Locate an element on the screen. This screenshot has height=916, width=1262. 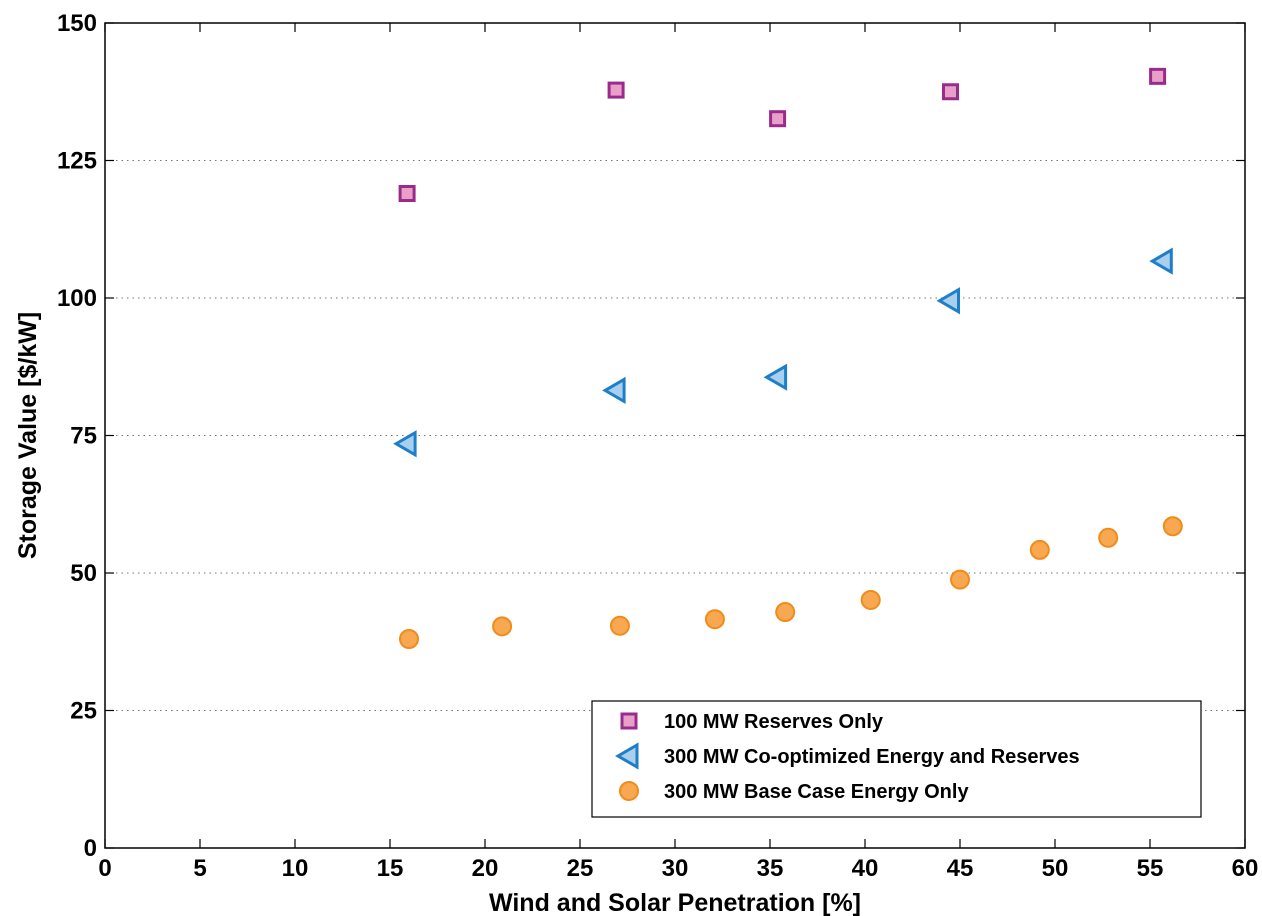
y-tick-label: 125 is located at coordinates (77, 161).